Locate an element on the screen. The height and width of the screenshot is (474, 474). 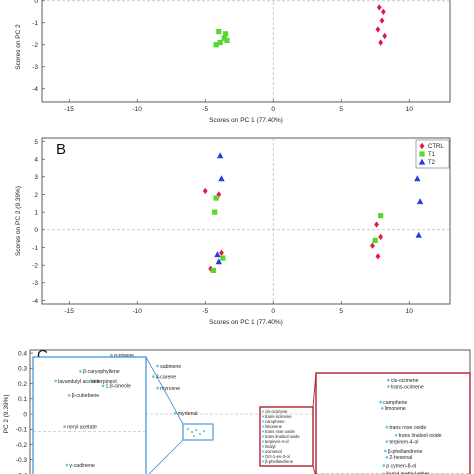
x-tick-label: -10 is located at coordinates (137, 109).